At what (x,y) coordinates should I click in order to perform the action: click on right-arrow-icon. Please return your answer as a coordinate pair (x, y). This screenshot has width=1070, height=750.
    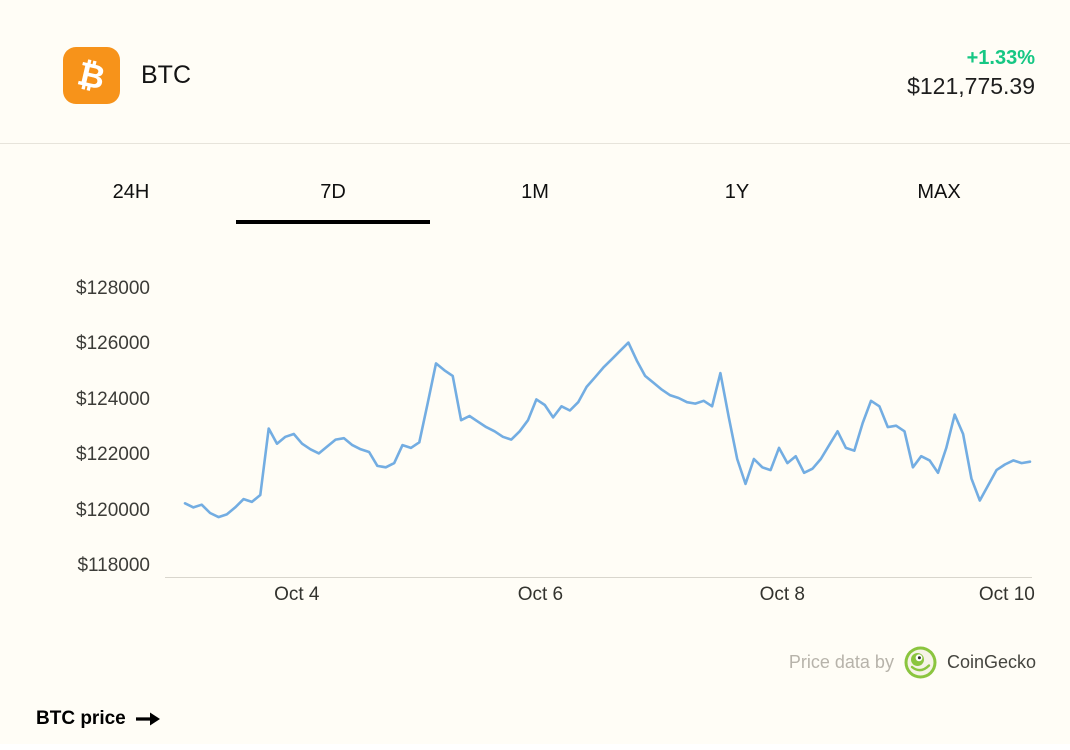
    Looking at the image, I should click on (147, 719).